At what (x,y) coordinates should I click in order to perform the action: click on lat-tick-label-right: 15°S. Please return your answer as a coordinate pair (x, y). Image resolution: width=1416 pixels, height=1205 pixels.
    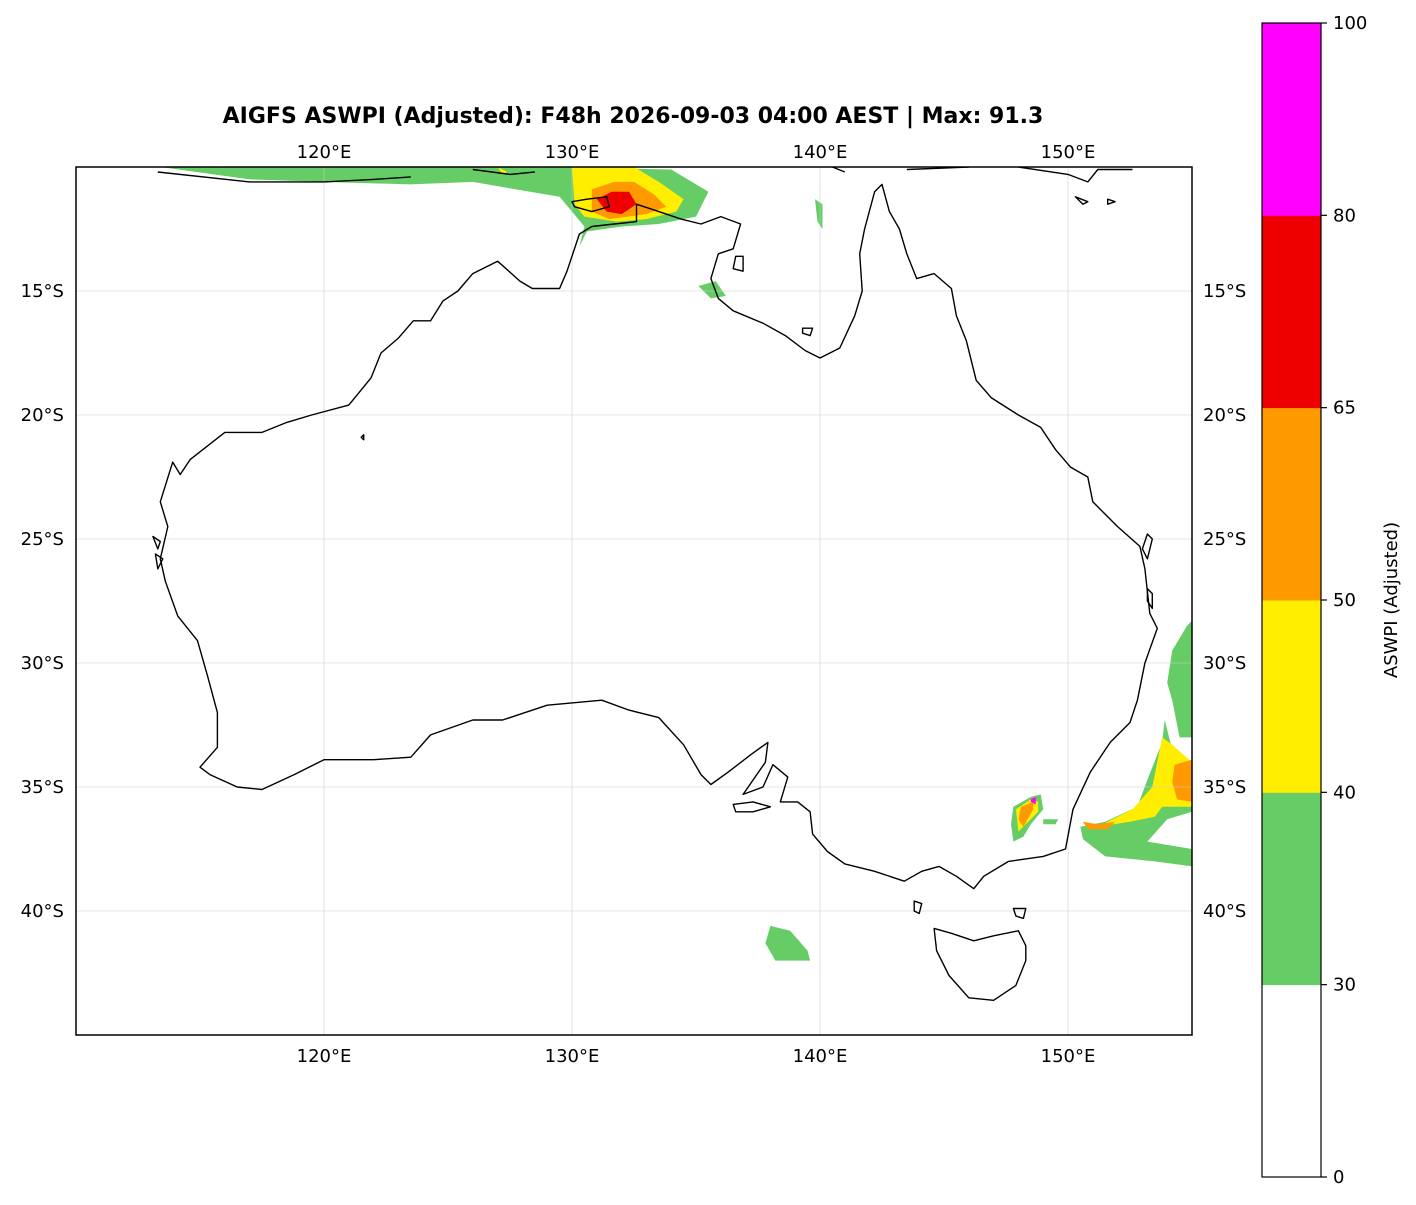
    Looking at the image, I should click on (1224, 291).